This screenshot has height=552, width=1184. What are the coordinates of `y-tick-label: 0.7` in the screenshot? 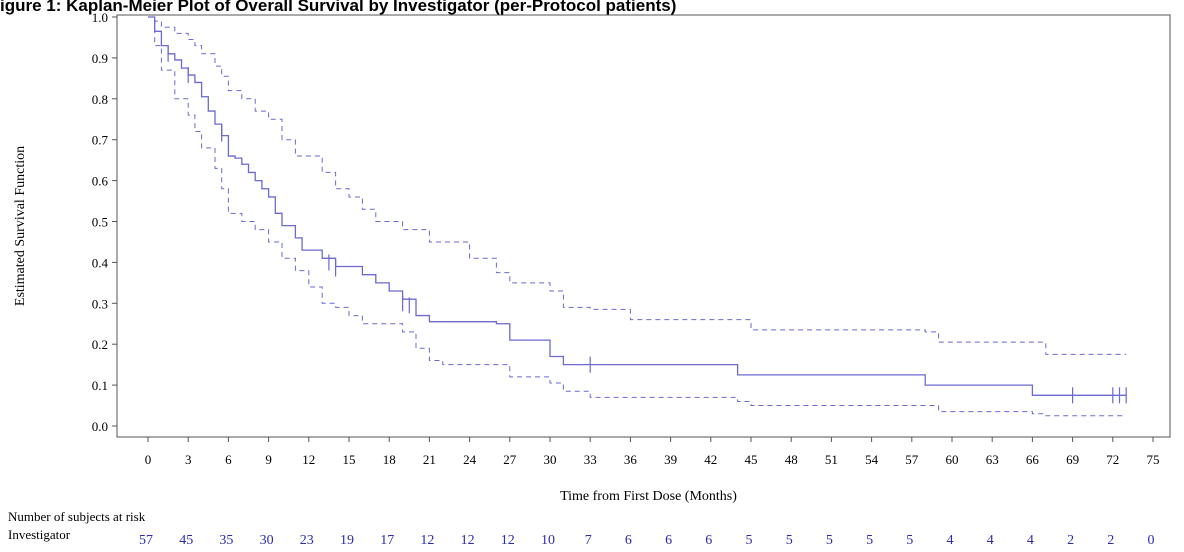 It's located at (100, 140).